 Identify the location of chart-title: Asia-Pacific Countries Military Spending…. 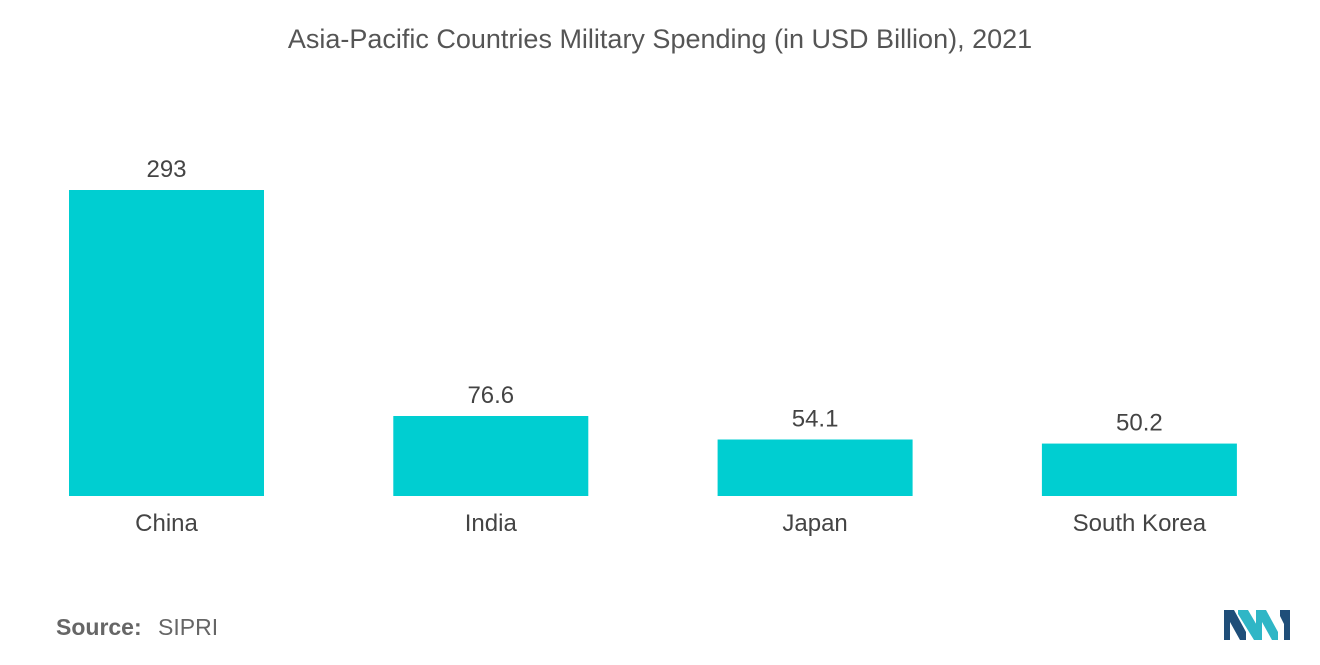
(660, 39).